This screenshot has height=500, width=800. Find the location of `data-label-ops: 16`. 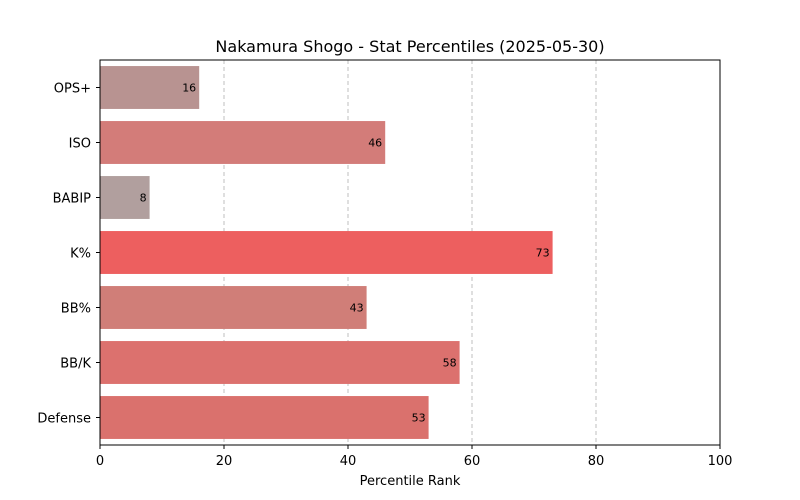

data-label-ops: 16 is located at coordinates (189, 88).